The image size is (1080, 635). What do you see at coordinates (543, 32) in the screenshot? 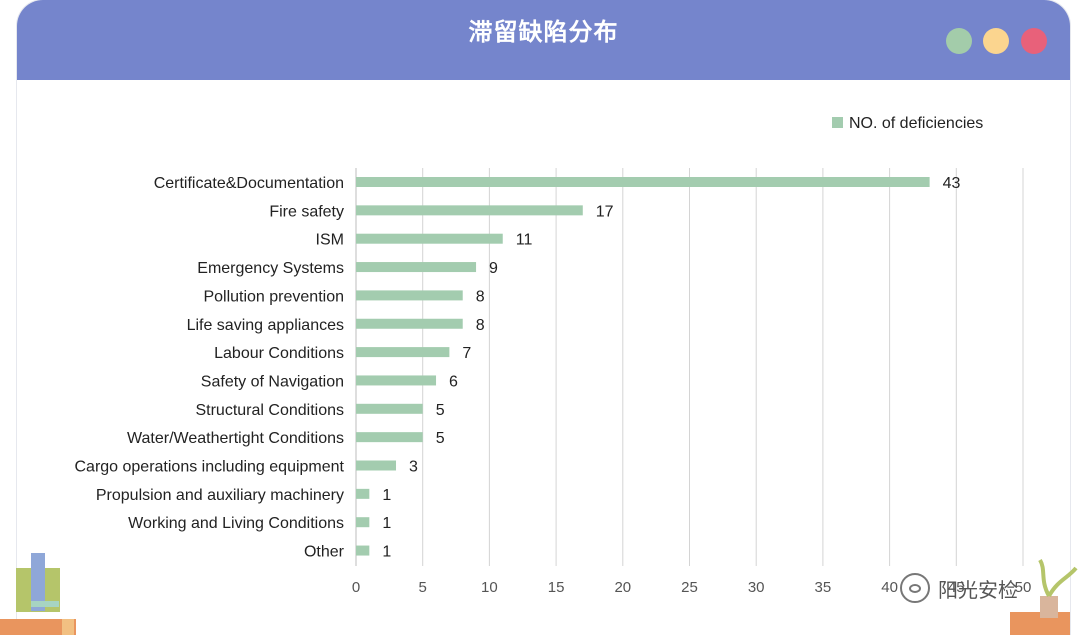
I see `chart-title: 滞留缺陷分布` at bounding box center [543, 32].